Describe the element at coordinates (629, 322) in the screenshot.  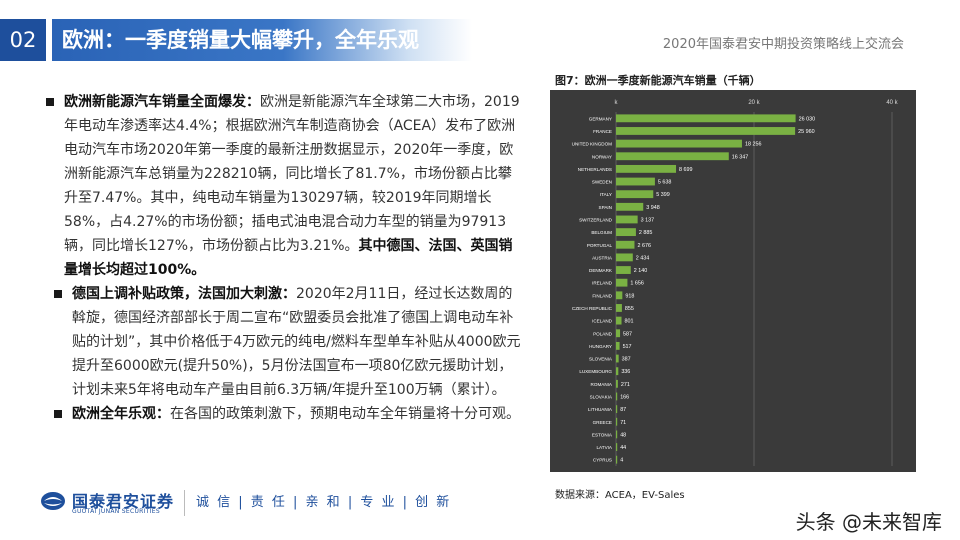
I see `value-label: 801` at that location.